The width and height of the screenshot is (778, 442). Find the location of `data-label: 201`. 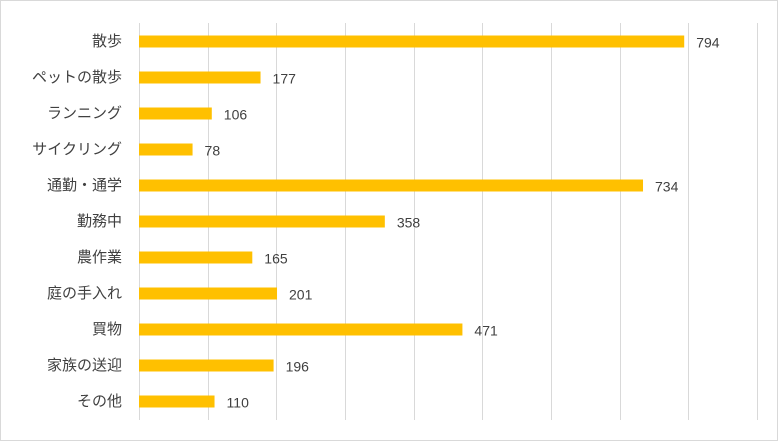

data-label: 201 is located at coordinates (301, 295).